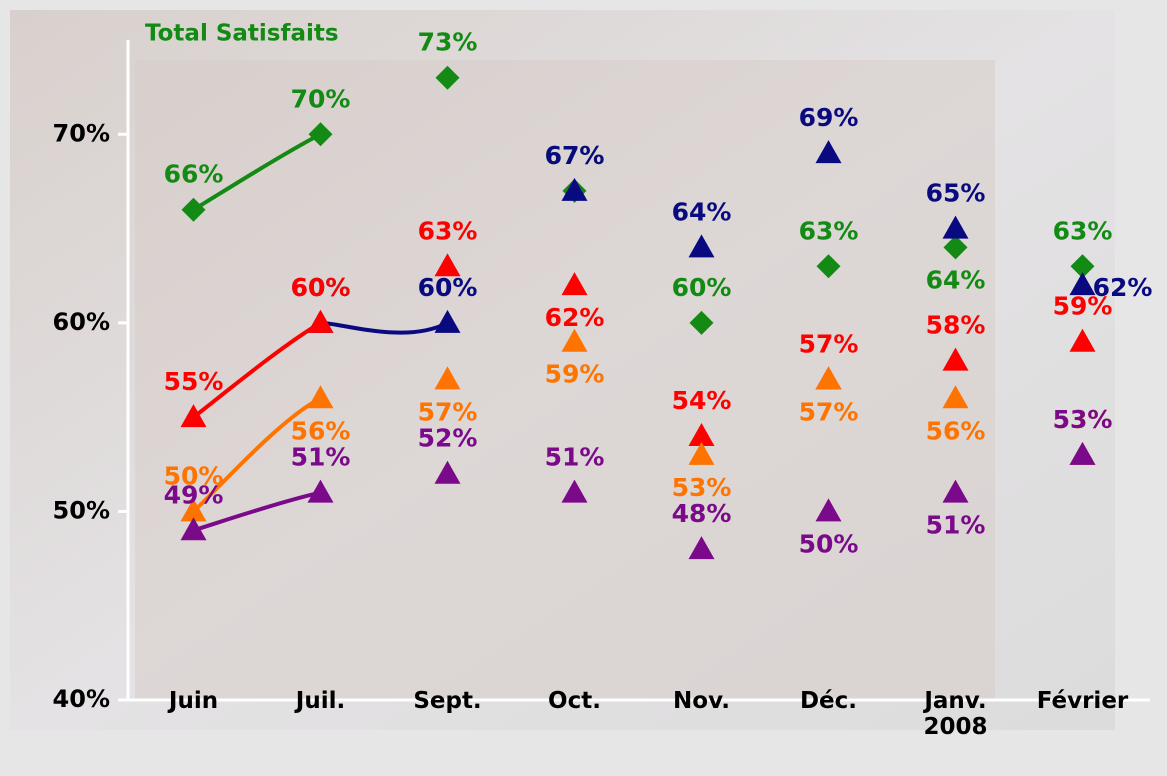 The width and height of the screenshot is (1167, 776). Describe the element at coordinates (194, 494) in the screenshot. I see `data-label: 49%` at that location.